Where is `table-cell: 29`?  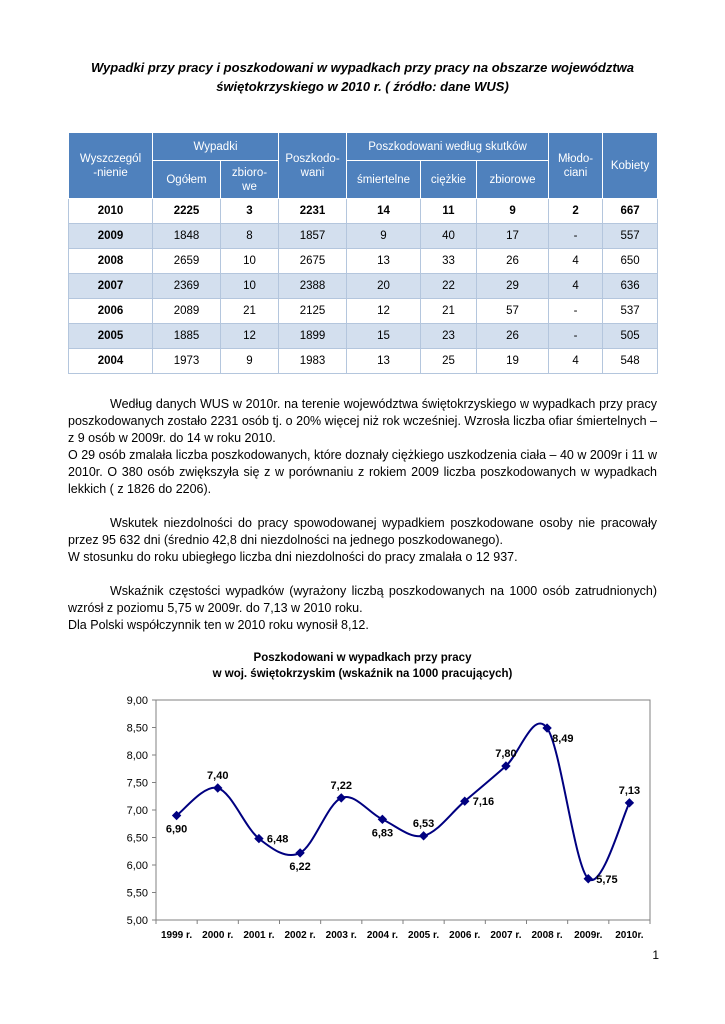 table-cell: 29 is located at coordinates (512, 286).